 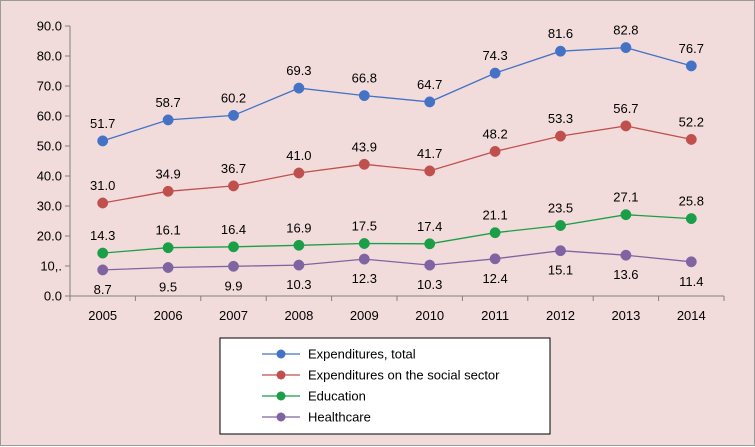 What do you see at coordinates (233, 285) in the screenshot?
I see `data-label: 9.9` at bounding box center [233, 285].